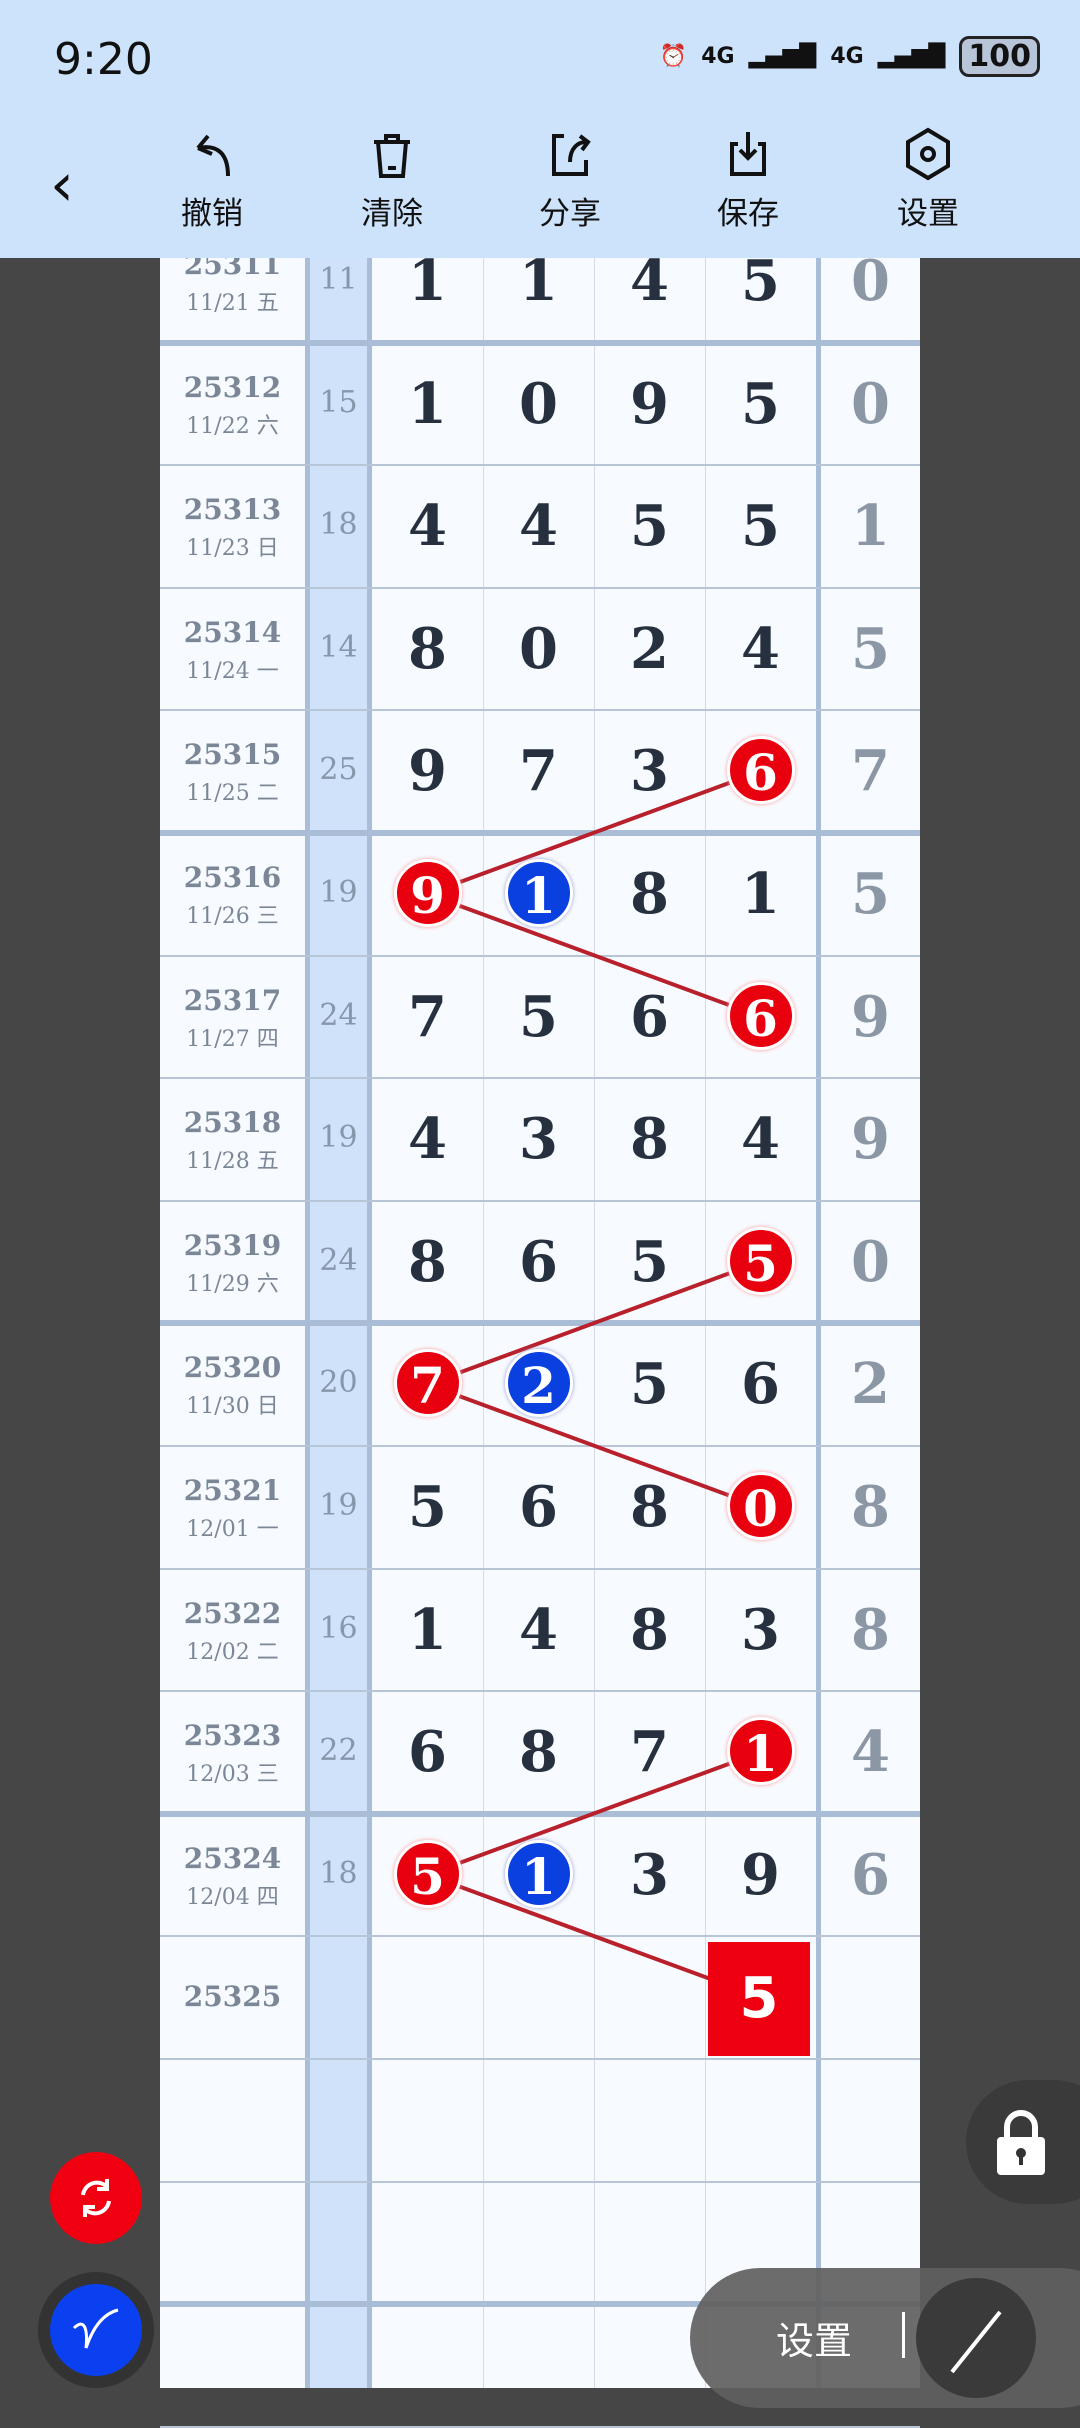  What do you see at coordinates (213, 155) in the screenshot?
I see `undo-icon` at bounding box center [213, 155].